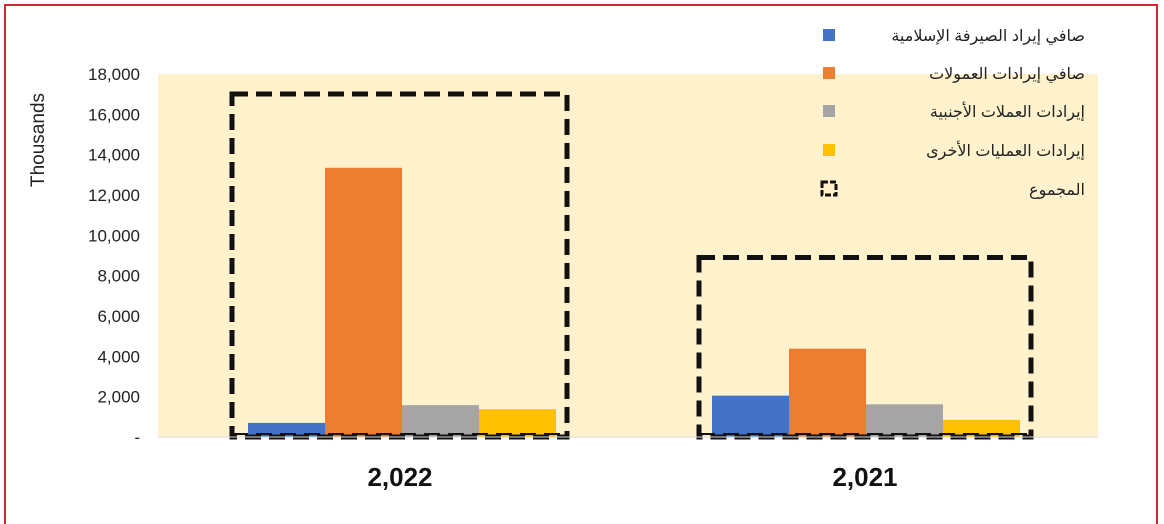  What do you see at coordinates (1007, 75) in the screenshot?
I see `legend-label: صافي إيرادات العمولات` at bounding box center [1007, 75].